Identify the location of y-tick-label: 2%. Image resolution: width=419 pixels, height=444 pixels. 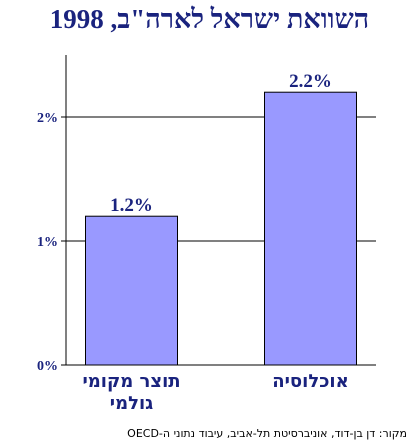
(47, 118).